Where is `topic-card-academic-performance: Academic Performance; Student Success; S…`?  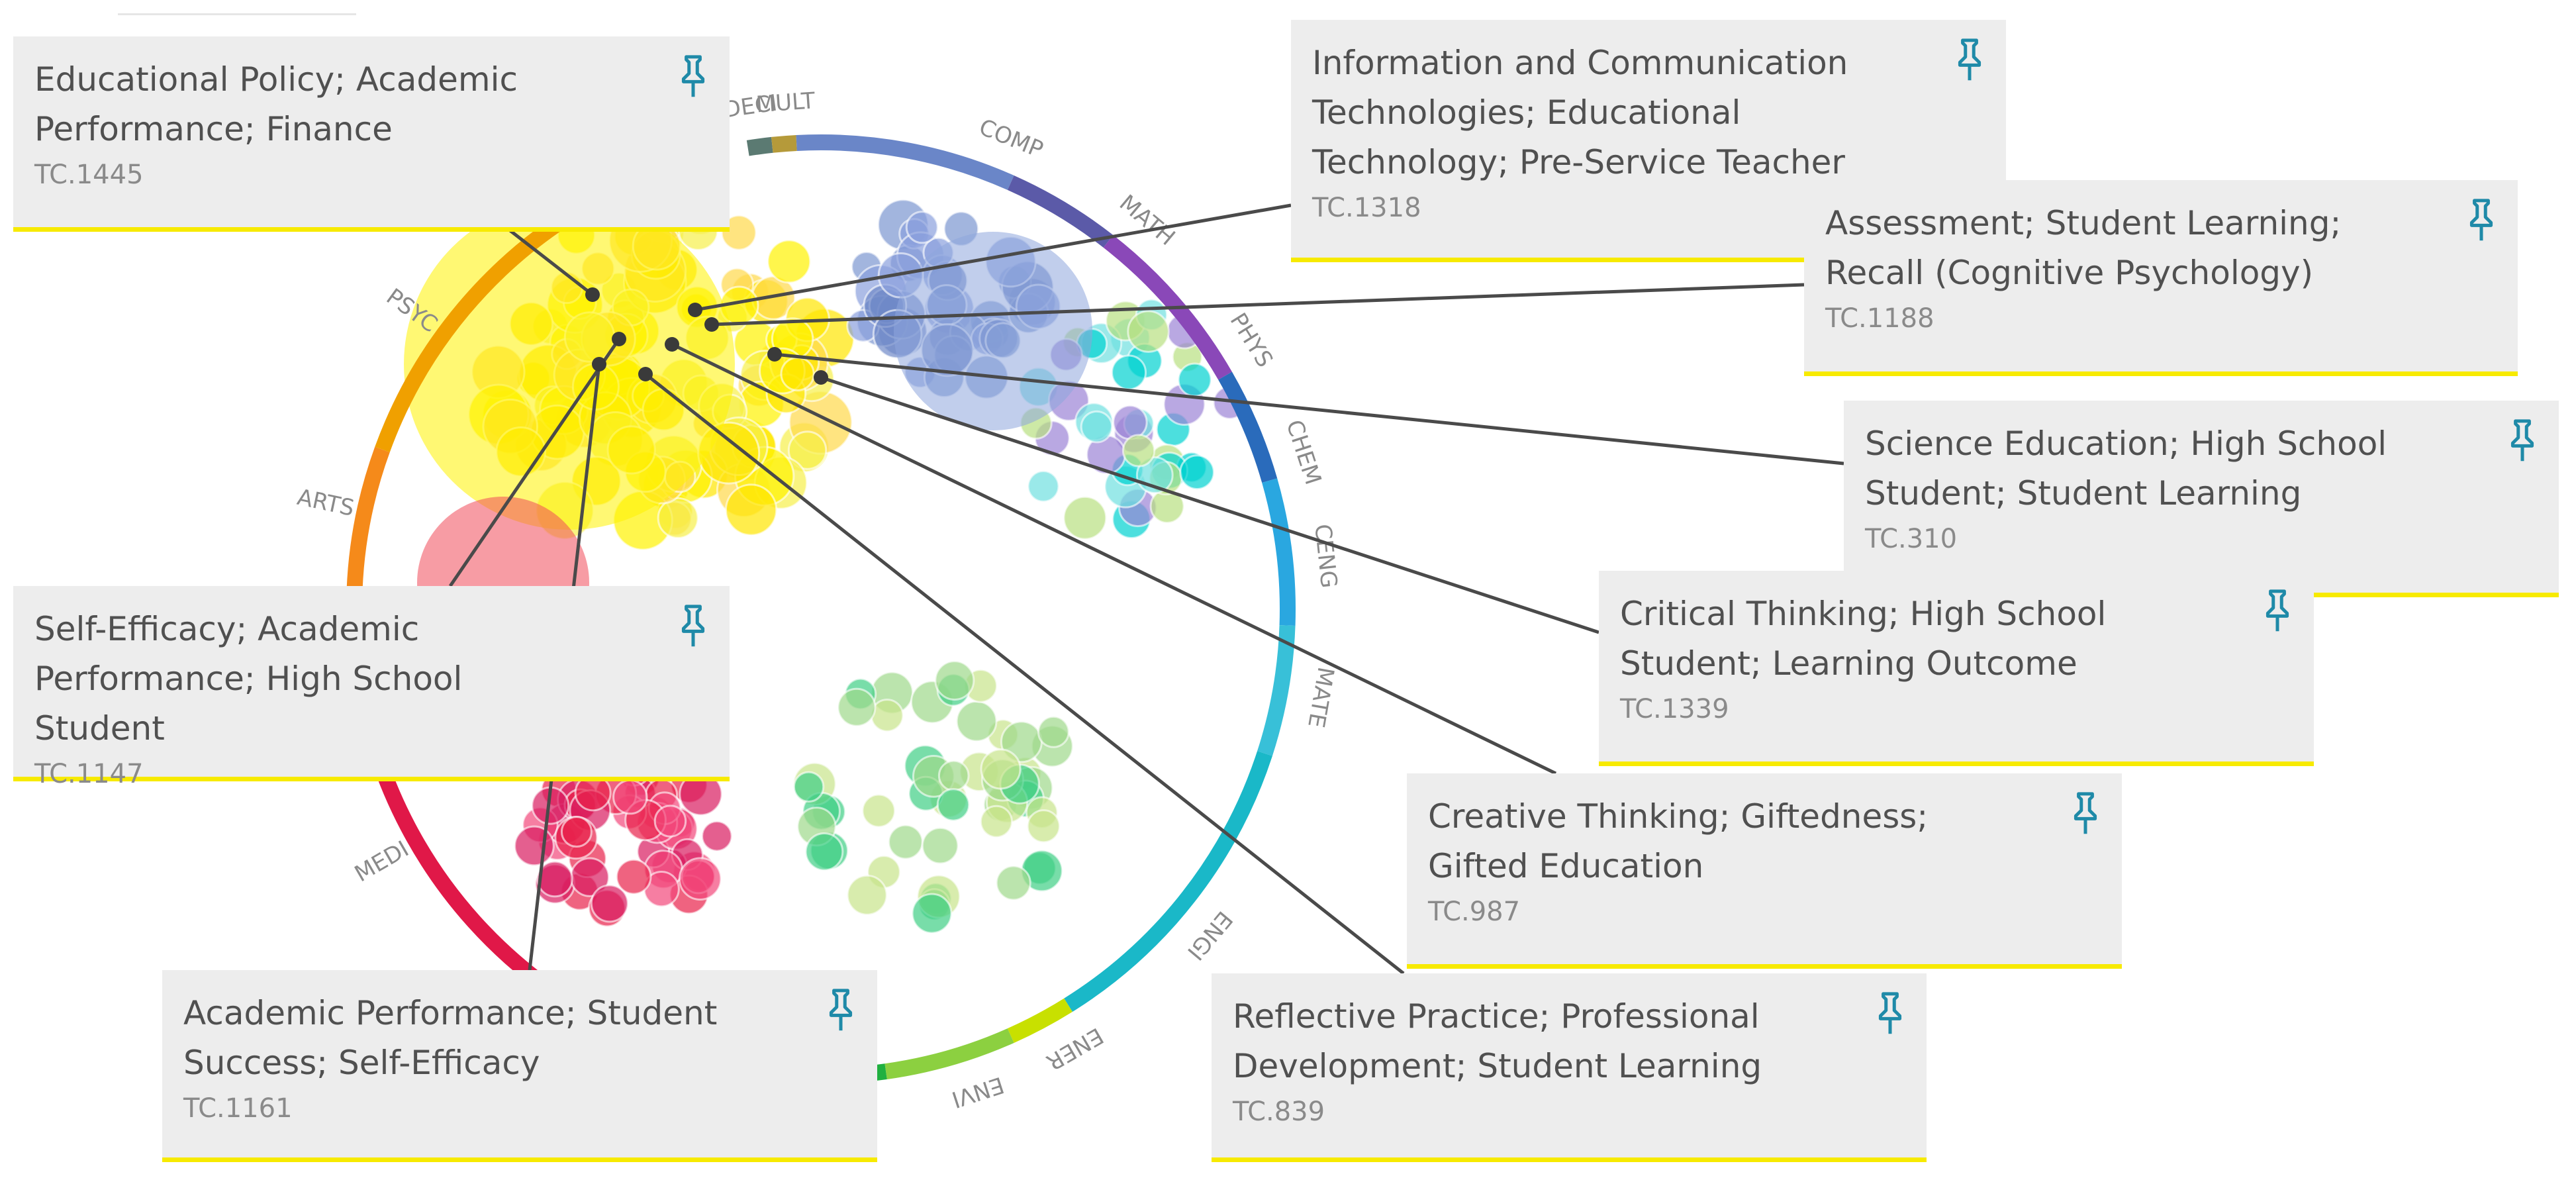 topic-card-academic-performance: Academic Performance; Student Success; S… is located at coordinates (519, 1066).